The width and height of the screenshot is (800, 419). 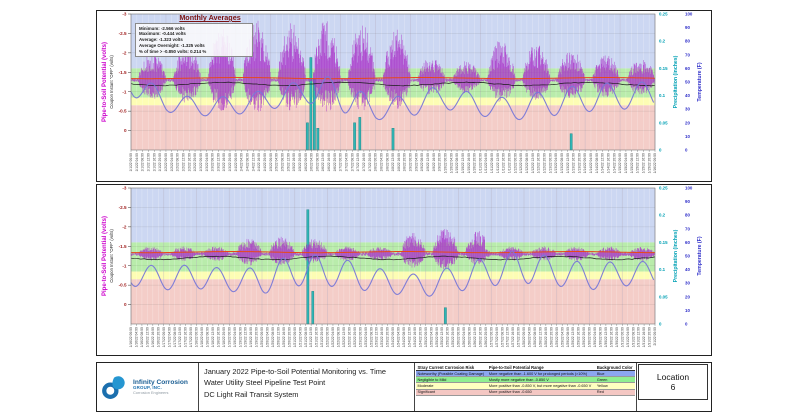 I want to click on svg-text: 1/7/22 04:00, so click(x=347, y=162).